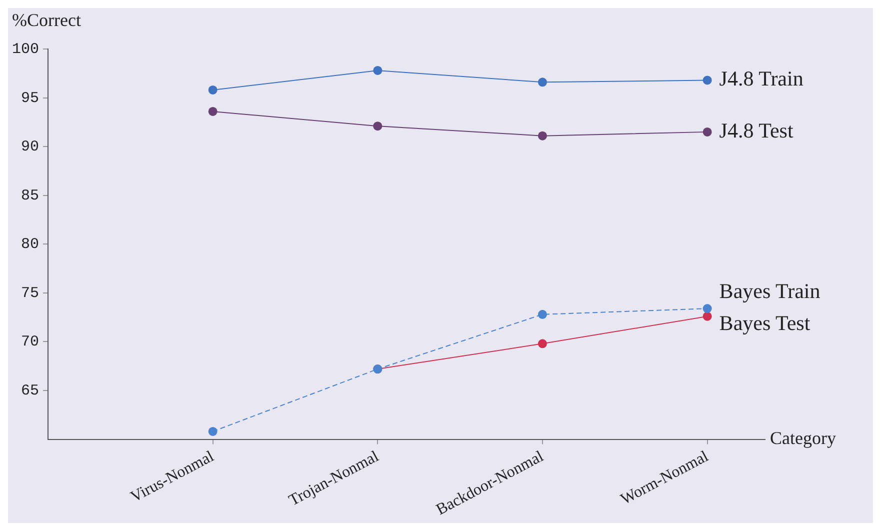 This screenshot has height=531, width=881. Describe the element at coordinates (30, 391) in the screenshot. I see `y-tick-label: 65` at that location.